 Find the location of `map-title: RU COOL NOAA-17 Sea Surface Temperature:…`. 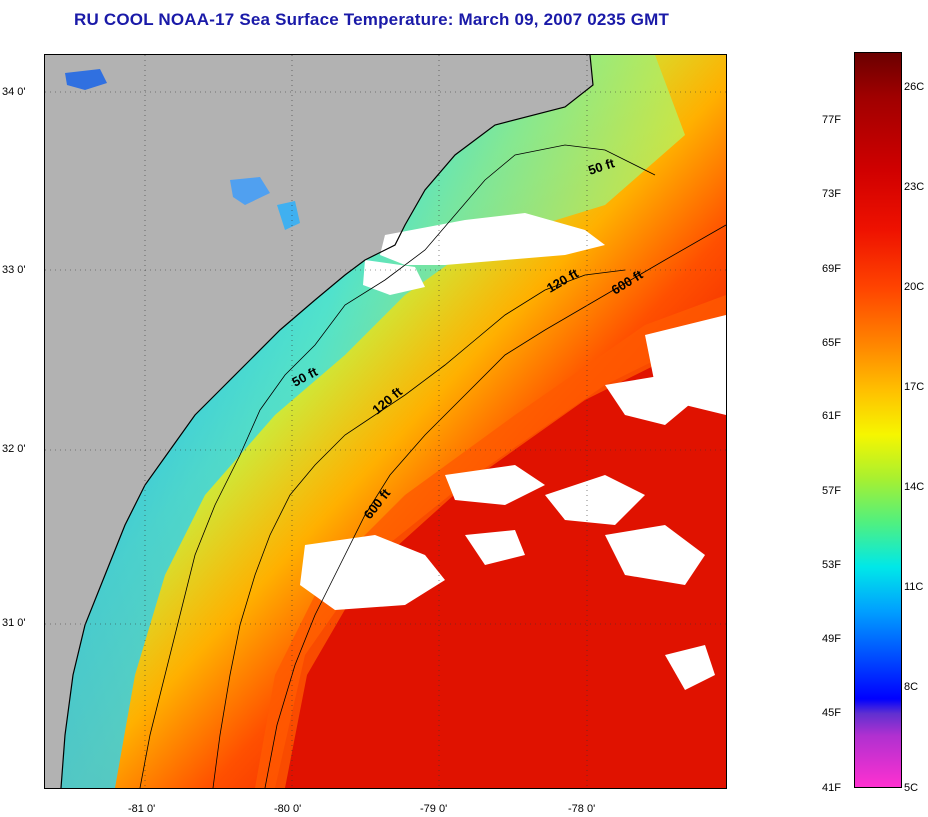

map-title: RU COOL NOAA-17 Sea Surface Temperature:… is located at coordinates (372, 19).